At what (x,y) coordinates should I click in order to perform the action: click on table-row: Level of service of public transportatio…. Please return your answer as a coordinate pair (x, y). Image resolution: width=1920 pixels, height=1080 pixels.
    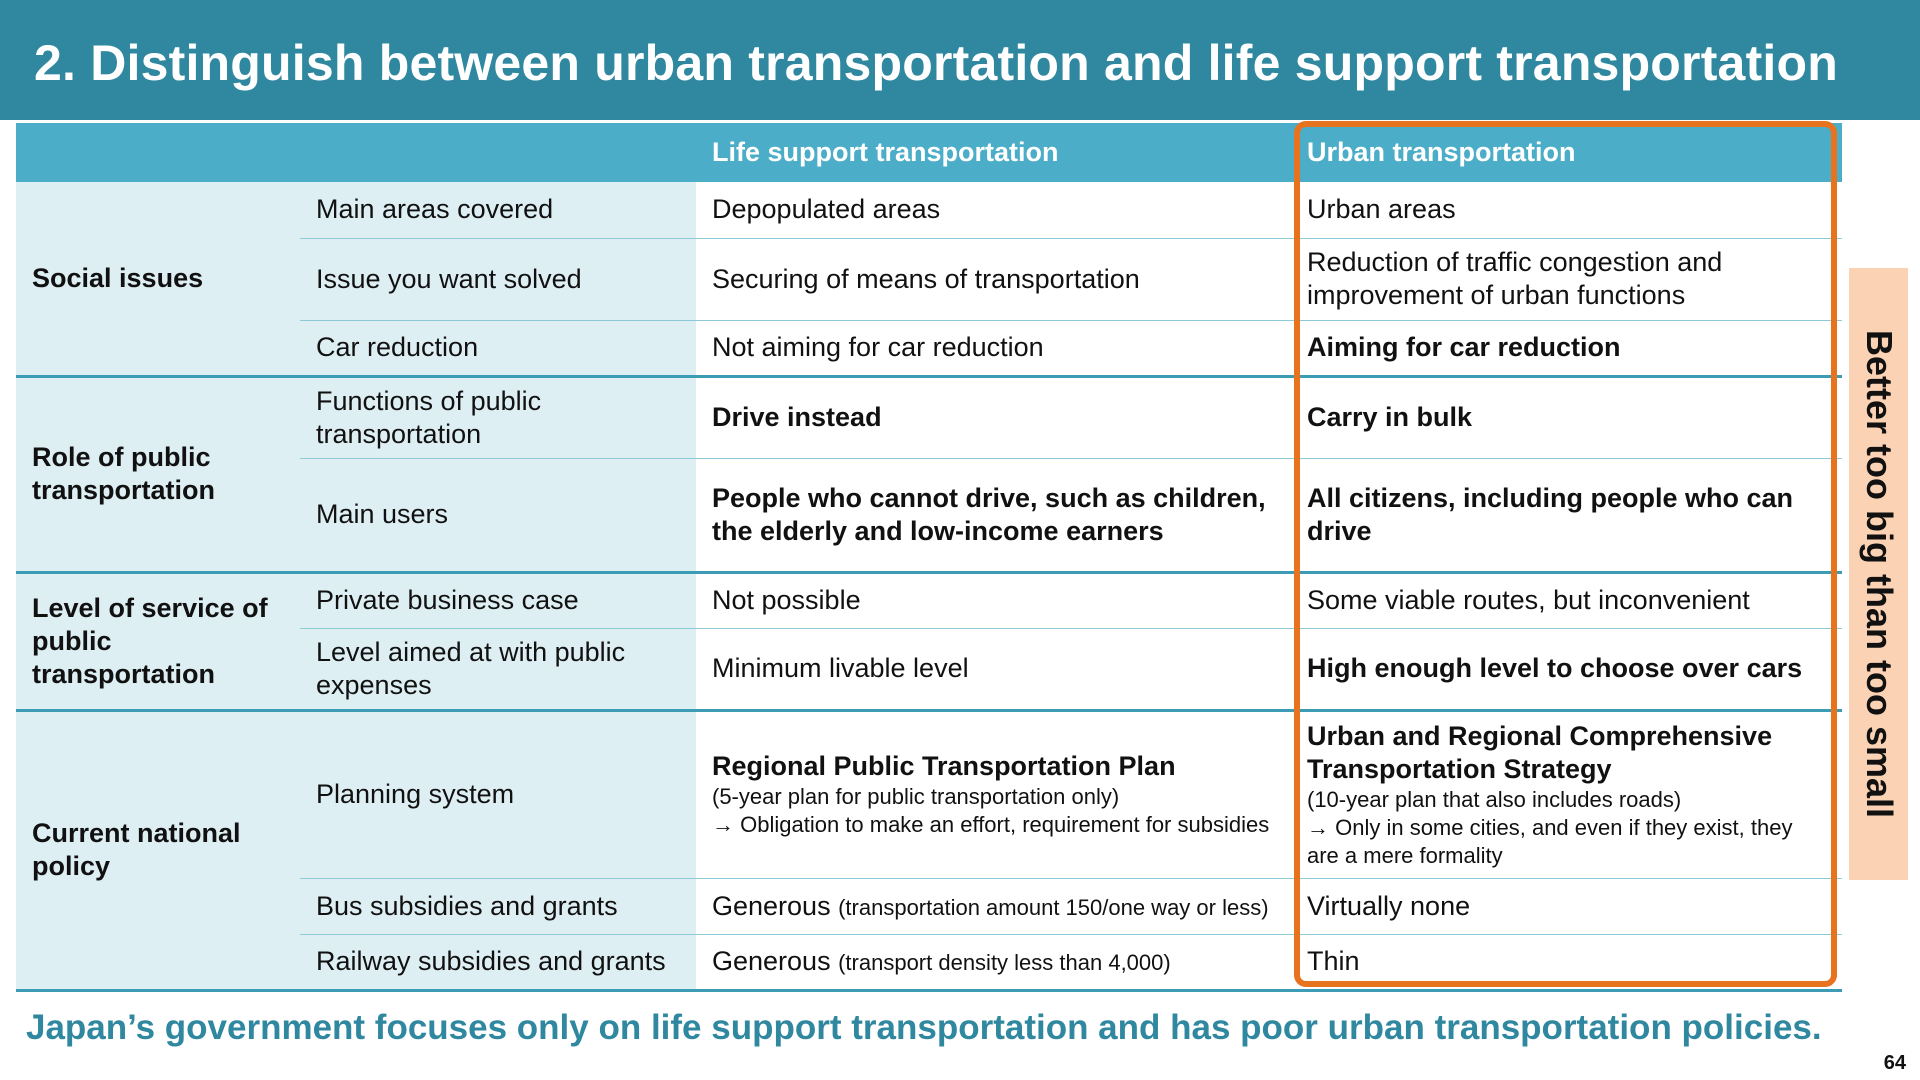
    Looking at the image, I should click on (929, 642).